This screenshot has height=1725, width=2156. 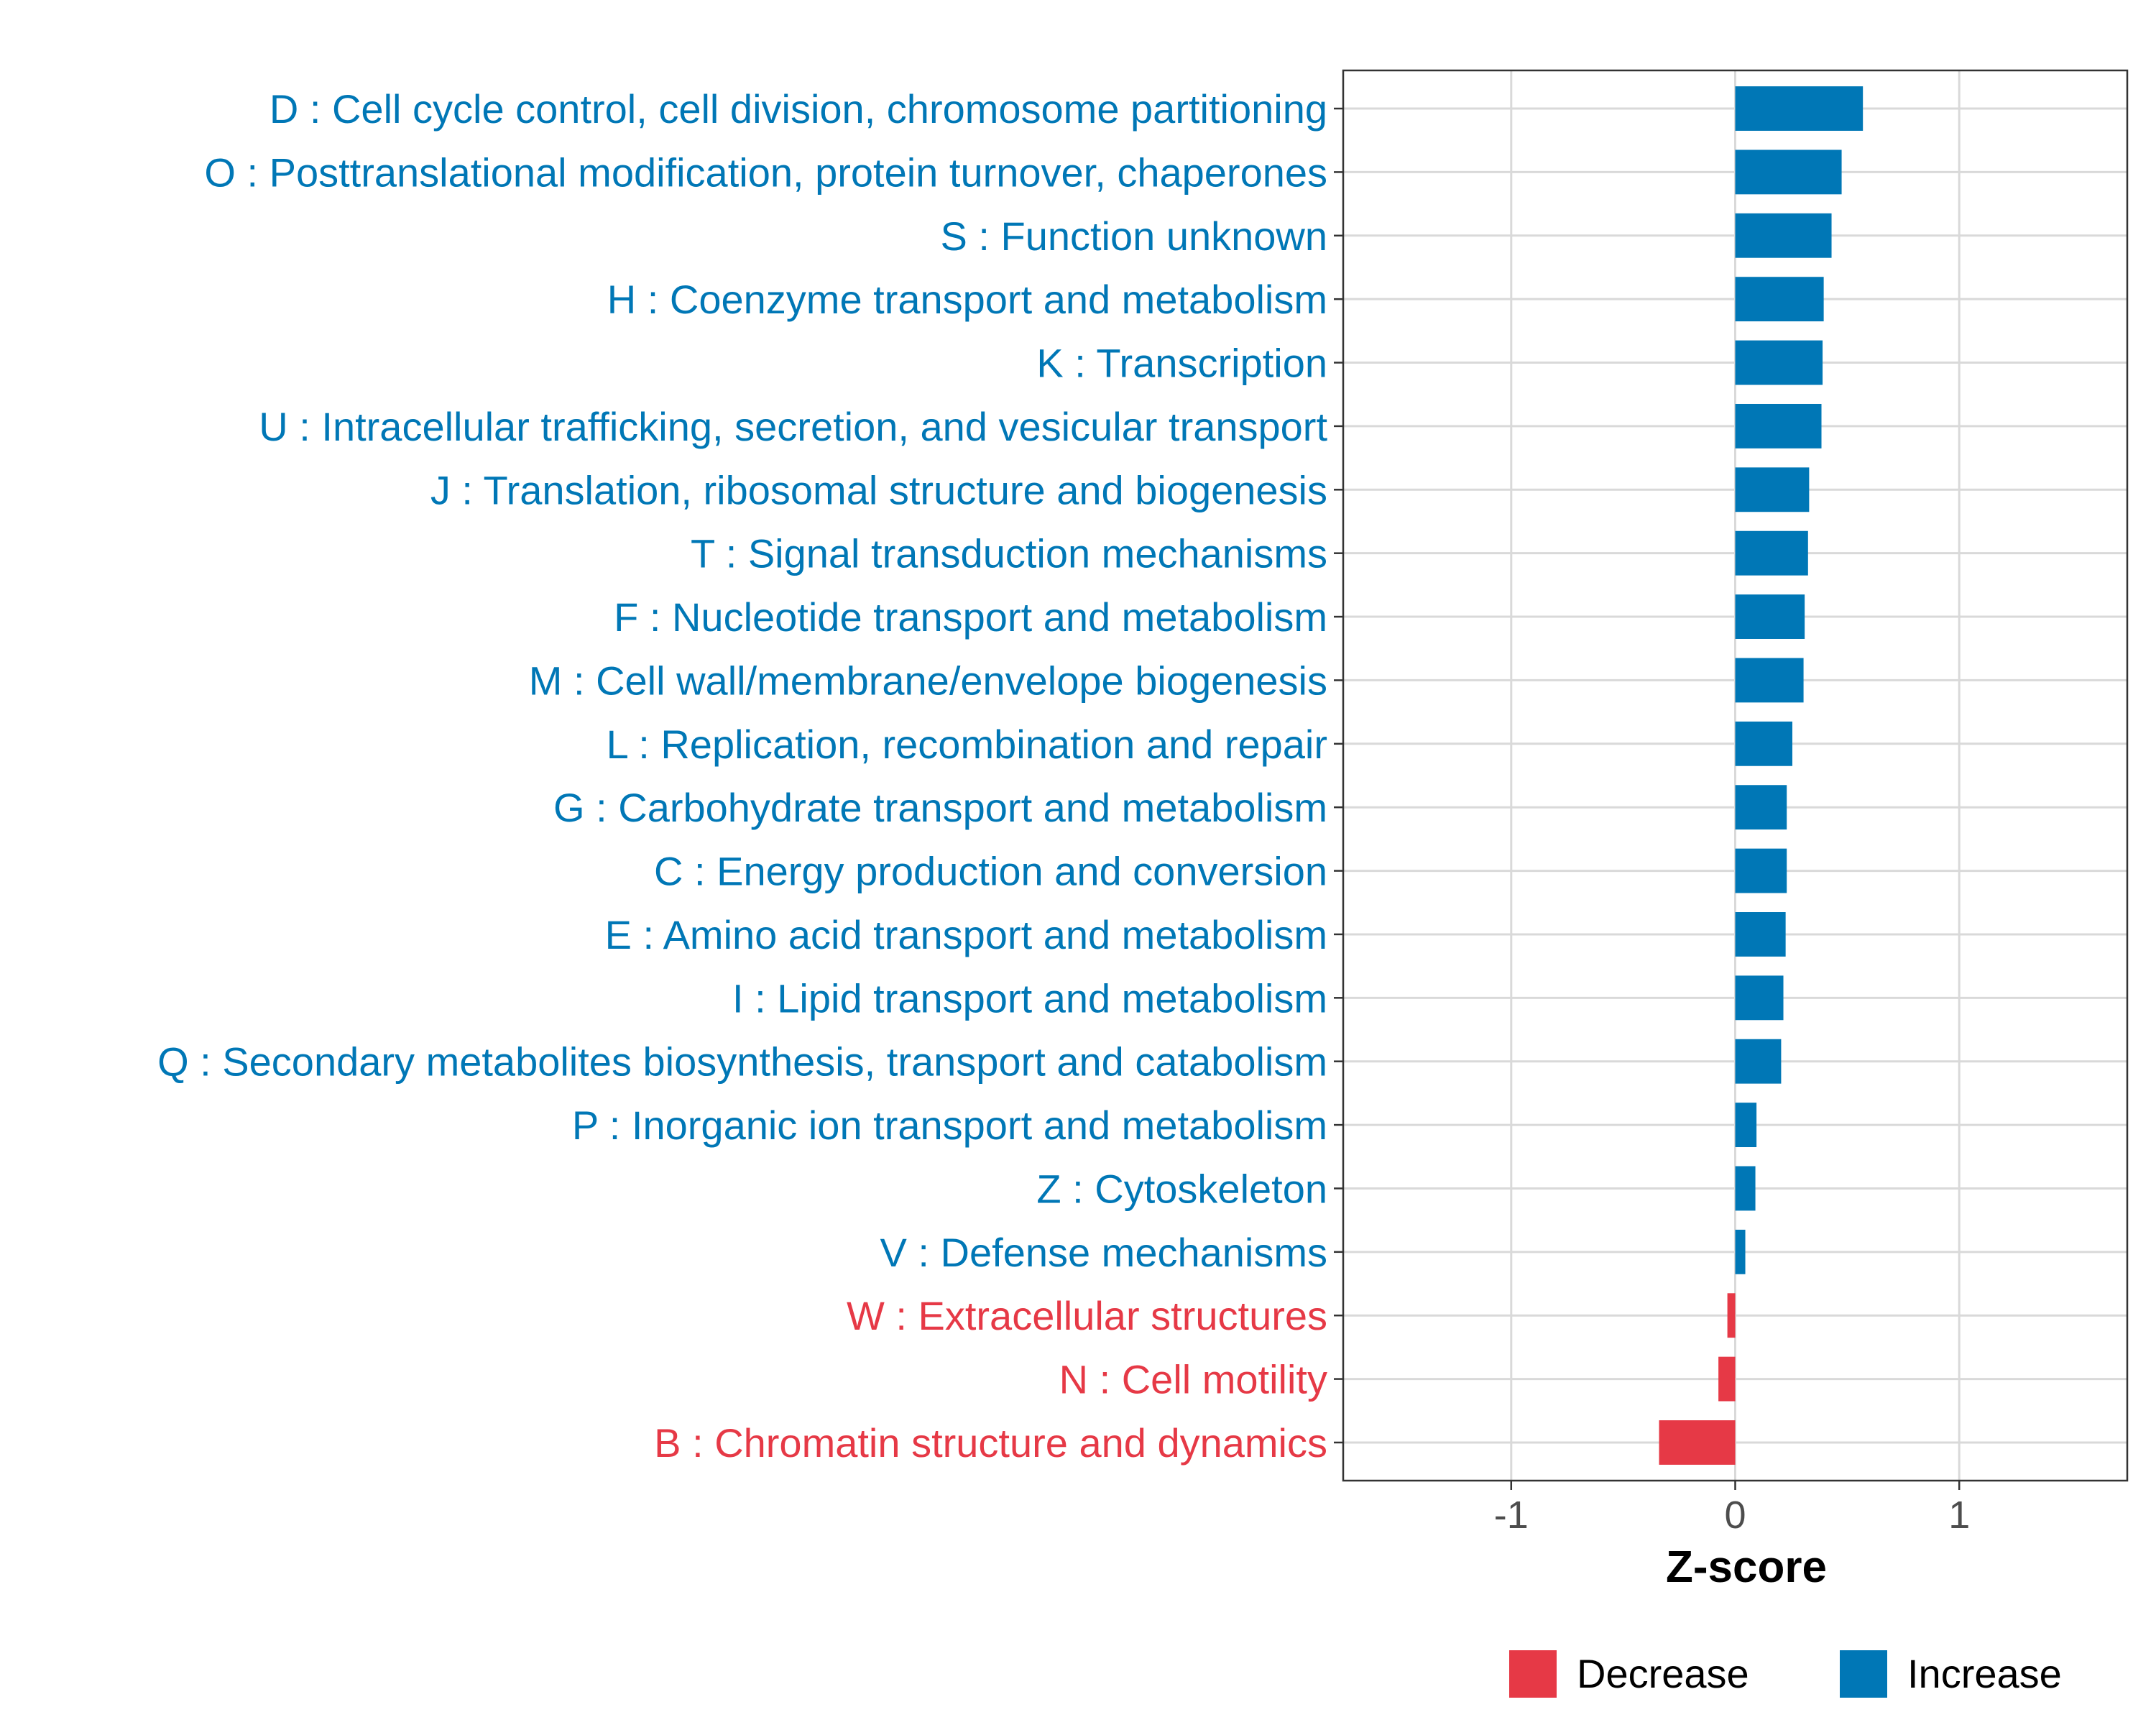 What do you see at coordinates (966, 934) in the screenshot?
I see `category-label: E : Amino acid transport and metabolism` at bounding box center [966, 934].